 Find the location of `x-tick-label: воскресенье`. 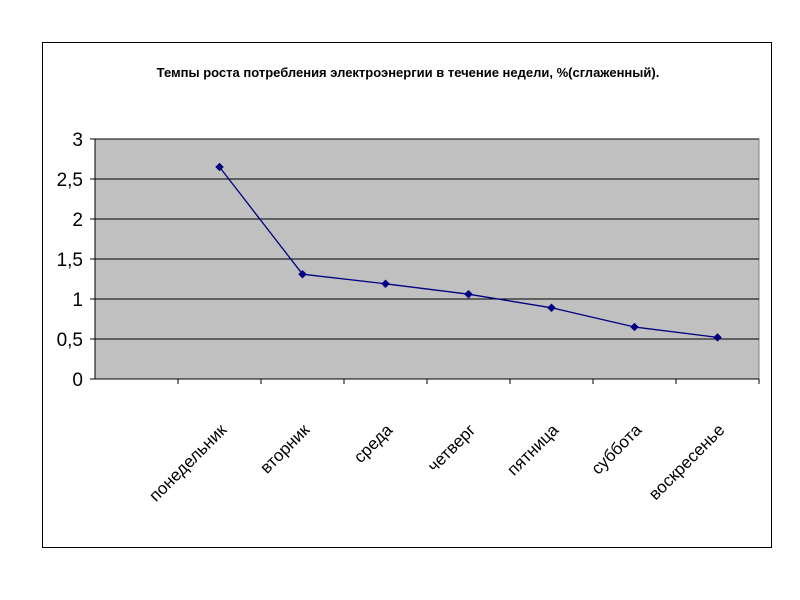

x-tick-label: воскресенье is located at coordinates (686, 461).